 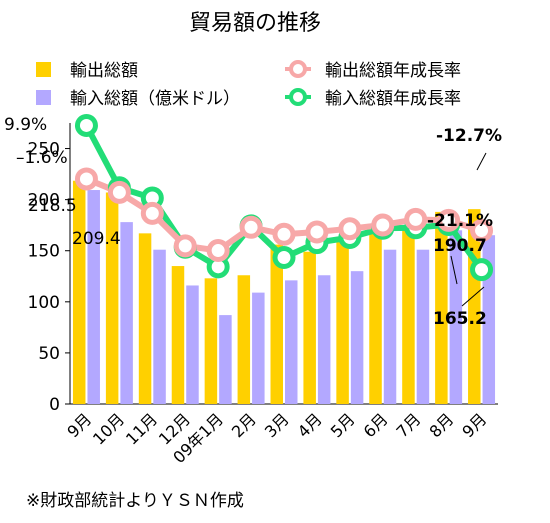 I want to click on label-rate-import-last: -21.1%, so click(x=460, y=221).